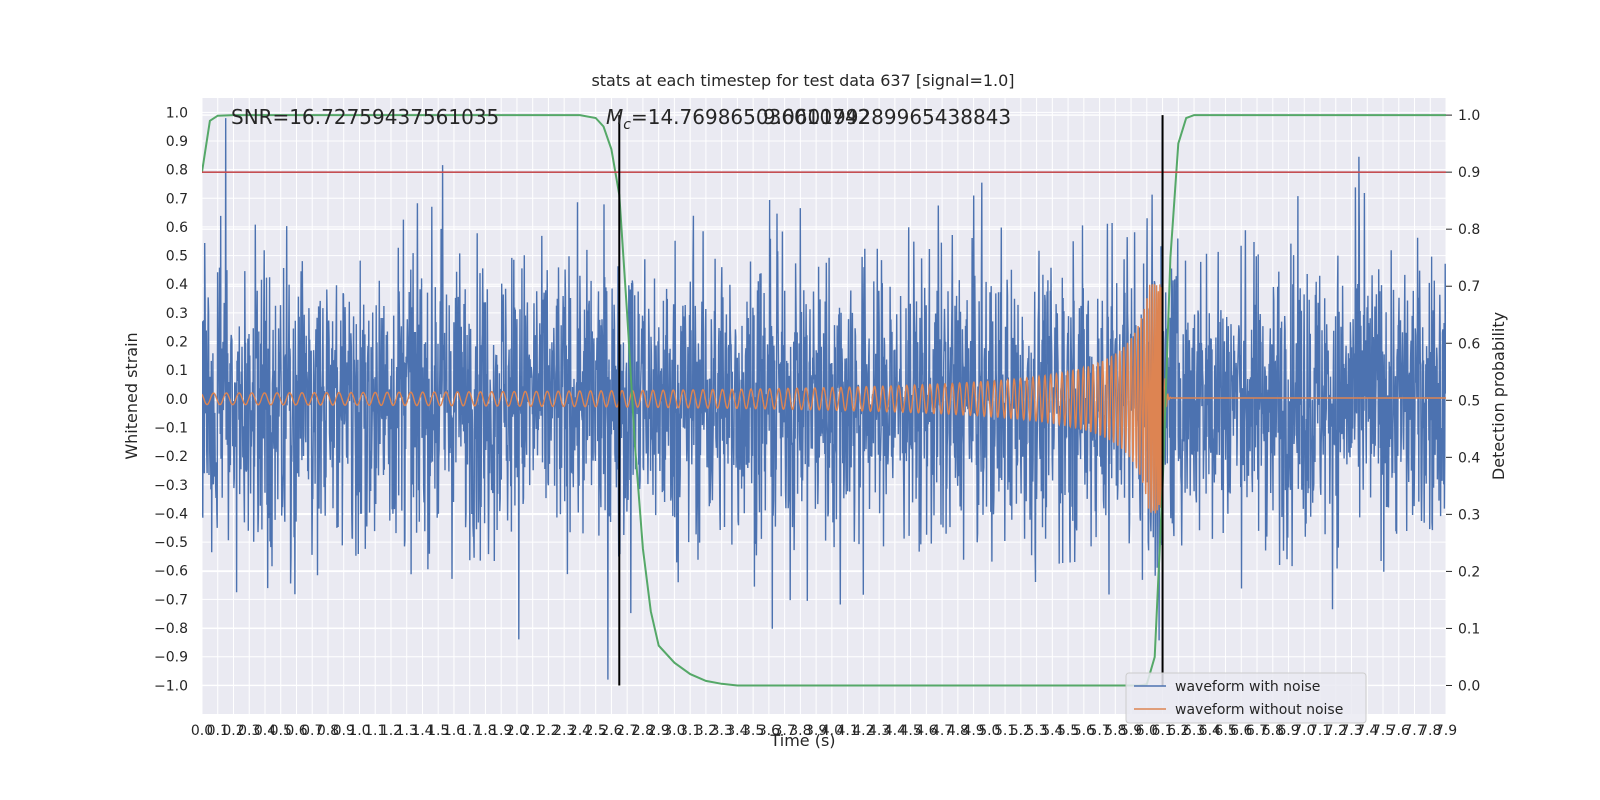  What do you see at coordinates (1336, 731) in the screenshot?
I see `x-tick-label: 7.2` at bounding box center [1336, 731].